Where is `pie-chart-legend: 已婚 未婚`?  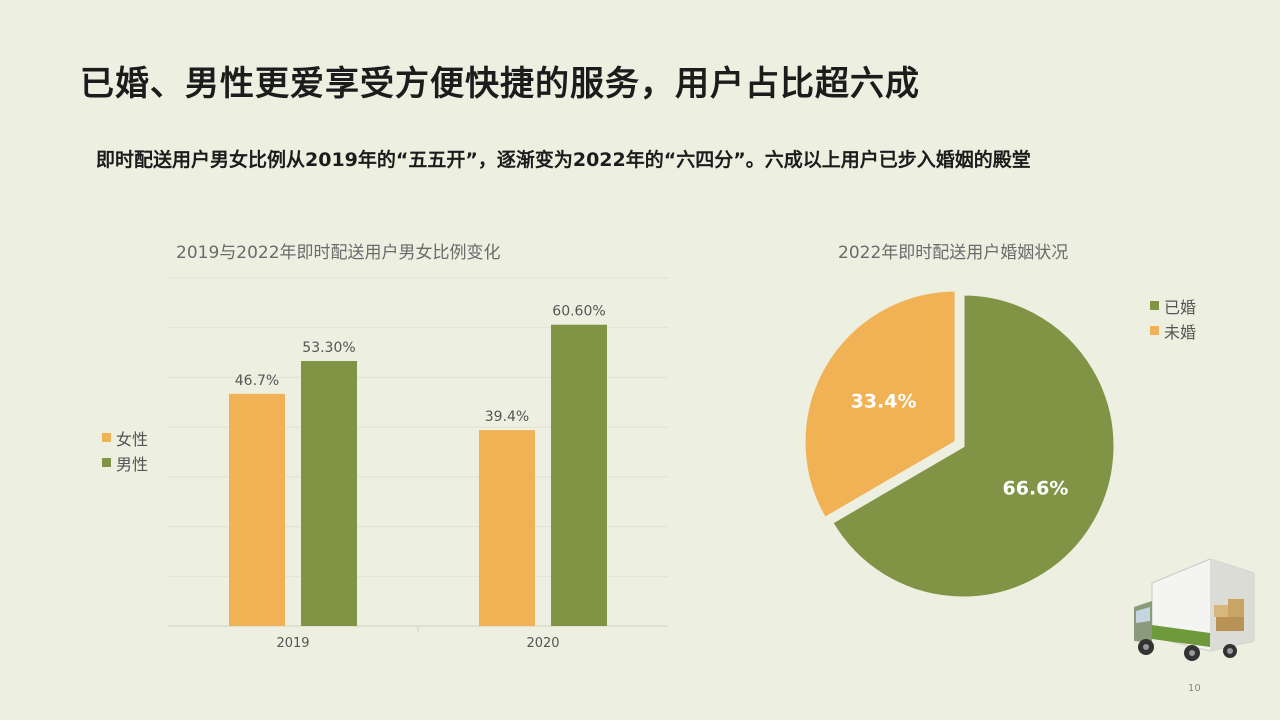 pie-chart-legend: 已婚 未婚 is located at coordinates (1173, 318).